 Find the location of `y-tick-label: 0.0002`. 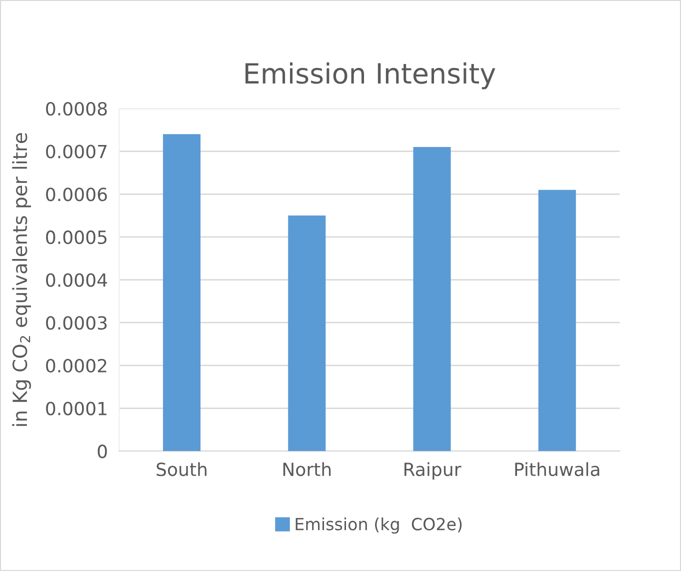

y-tick-label: 0.0002 is located at coordinates (76, 365).